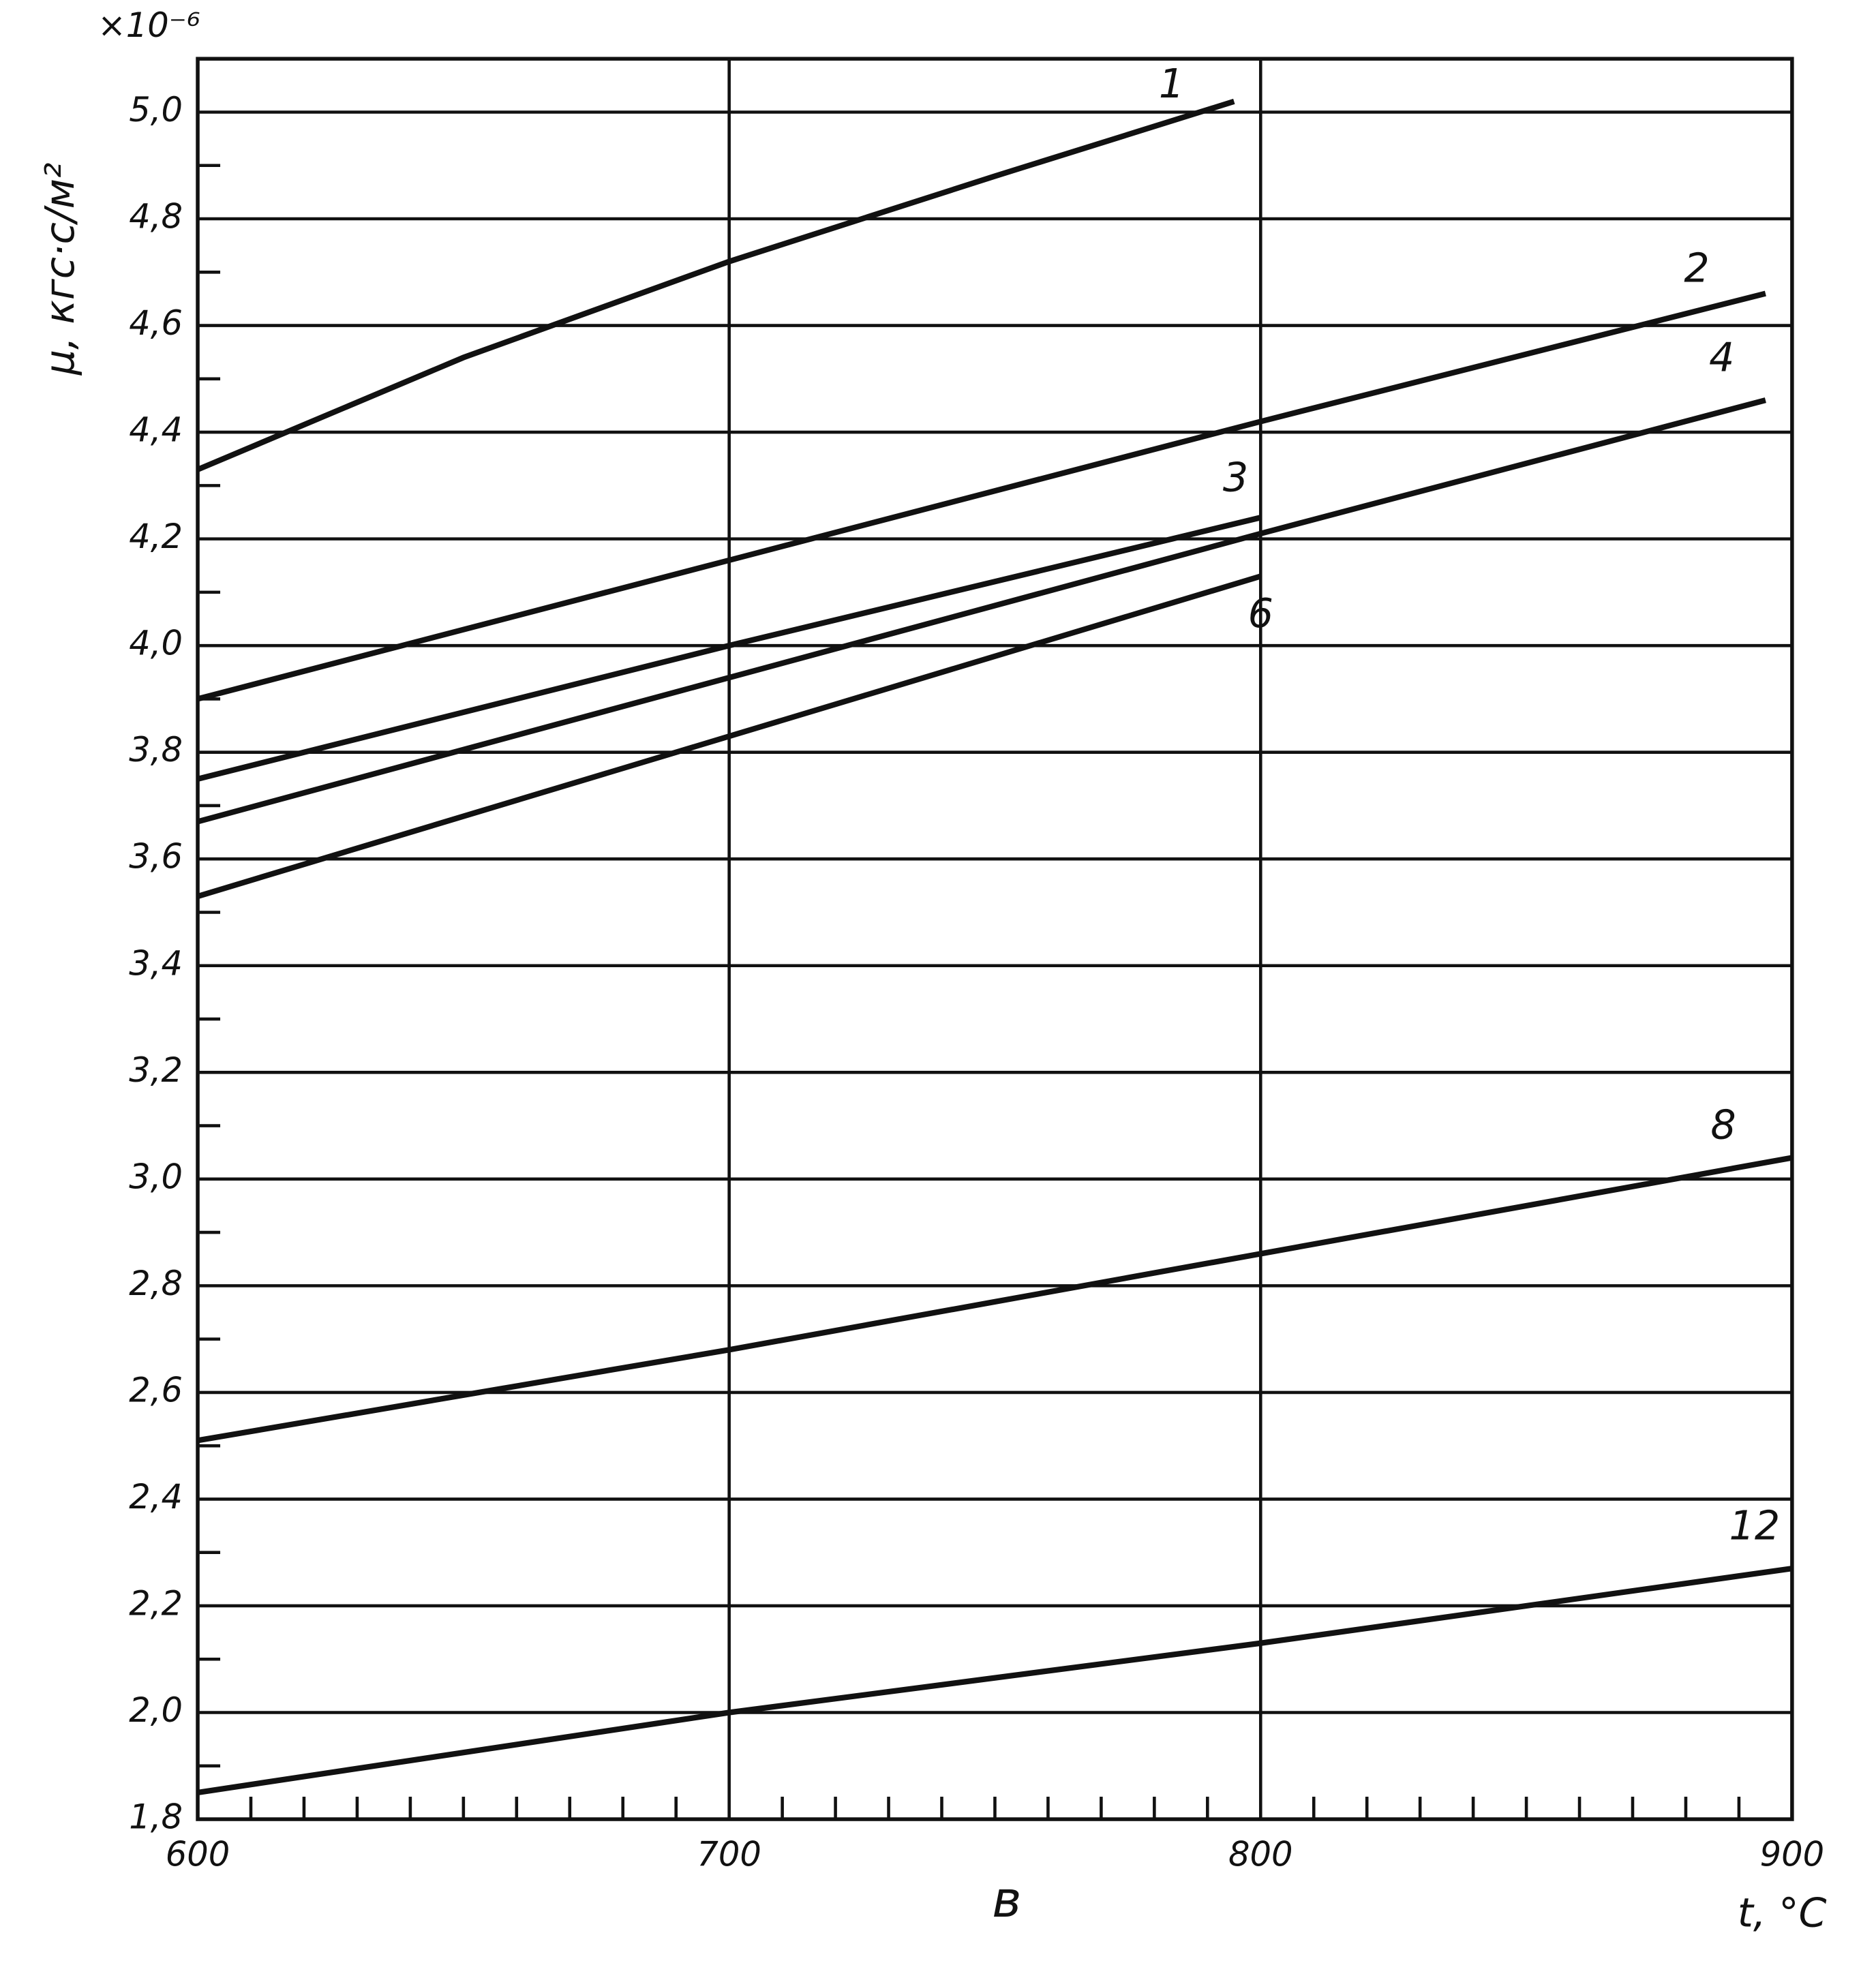 The height and width of the screenshot is (1963, 1876). What do you see at coordinates (729, 1854) in the screenshot?
I see `x-tick-label: 700` at bounding box center [729, 1854].